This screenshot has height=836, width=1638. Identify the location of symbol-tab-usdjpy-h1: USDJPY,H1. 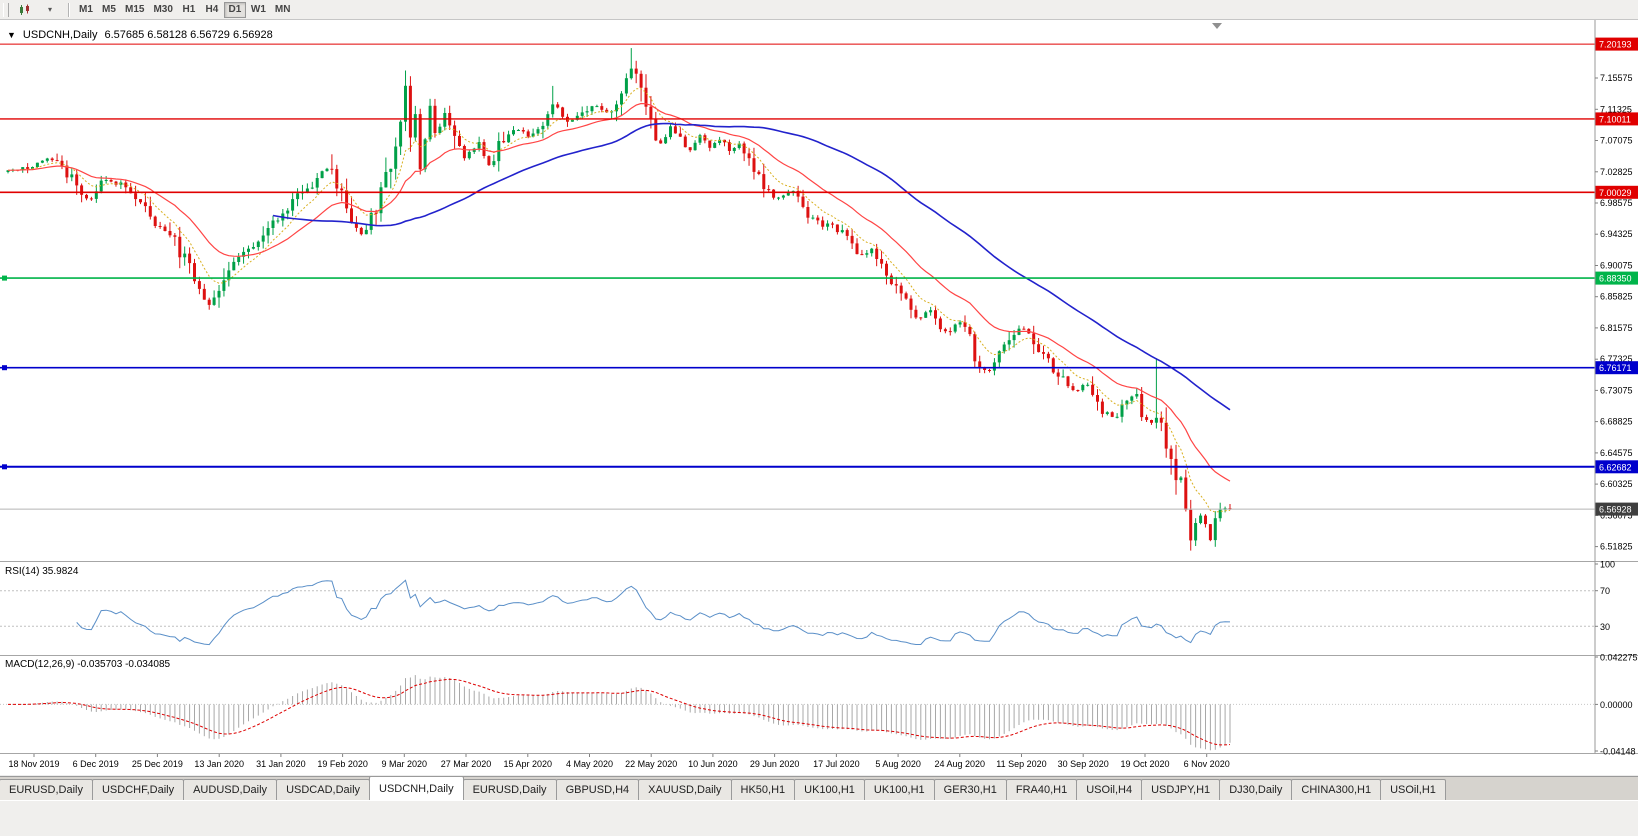
(1180, 789).